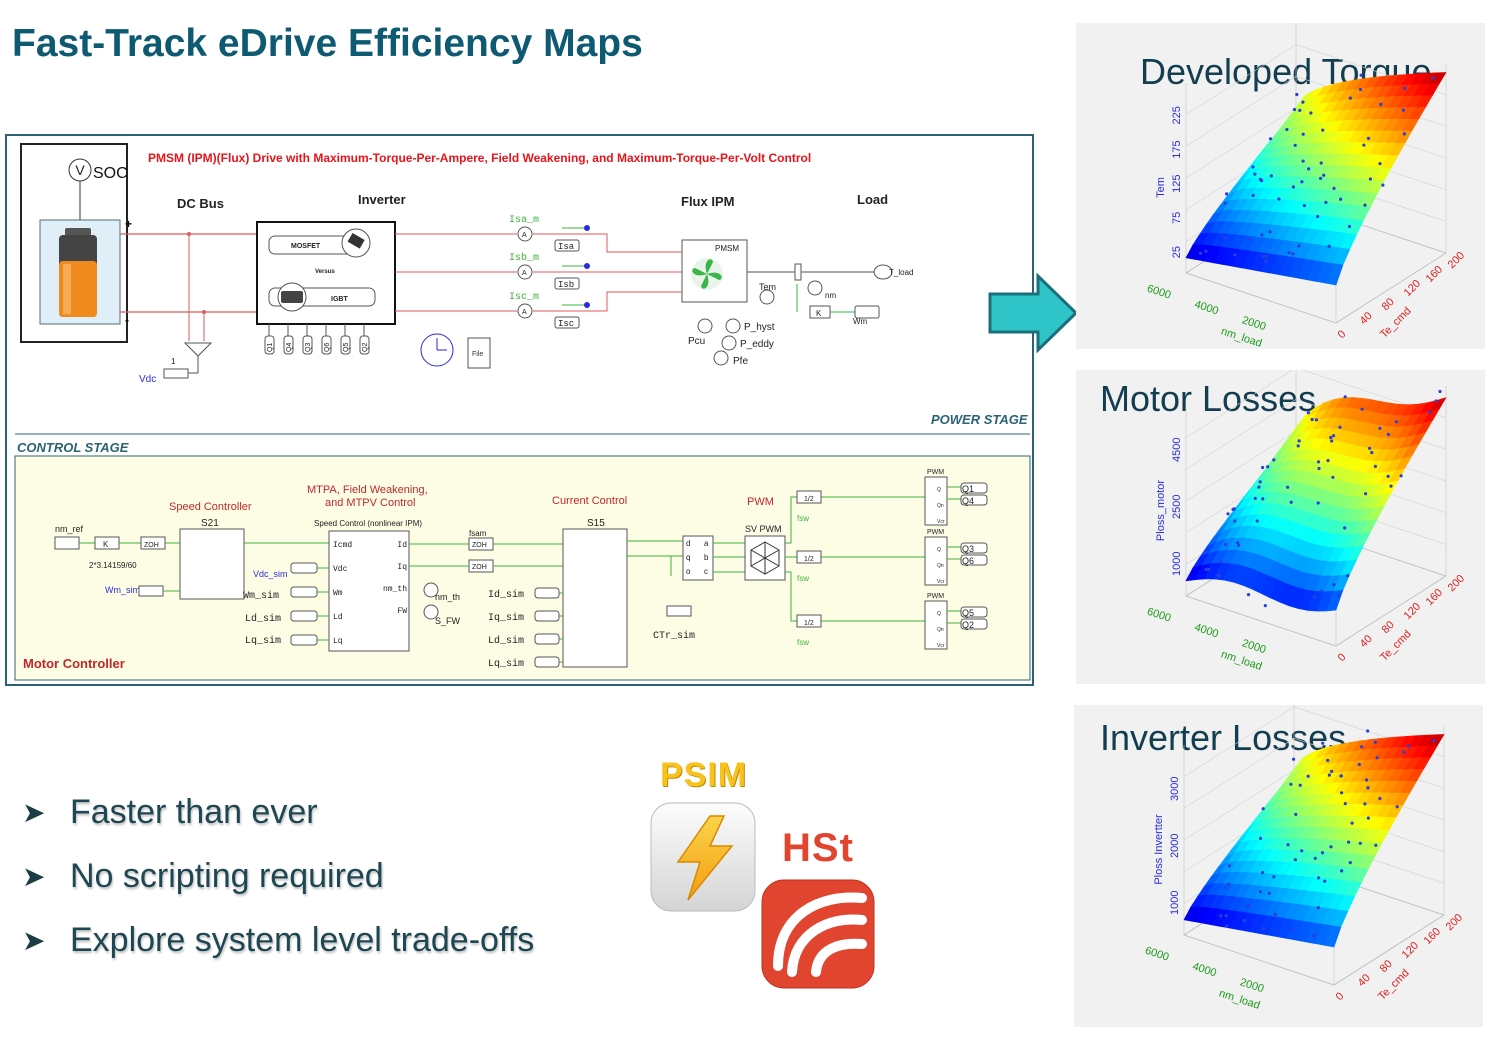 The width and height of the screenshot is (1491, 1037). I want to click on z-tick-label: 125, so click(1177, 184).